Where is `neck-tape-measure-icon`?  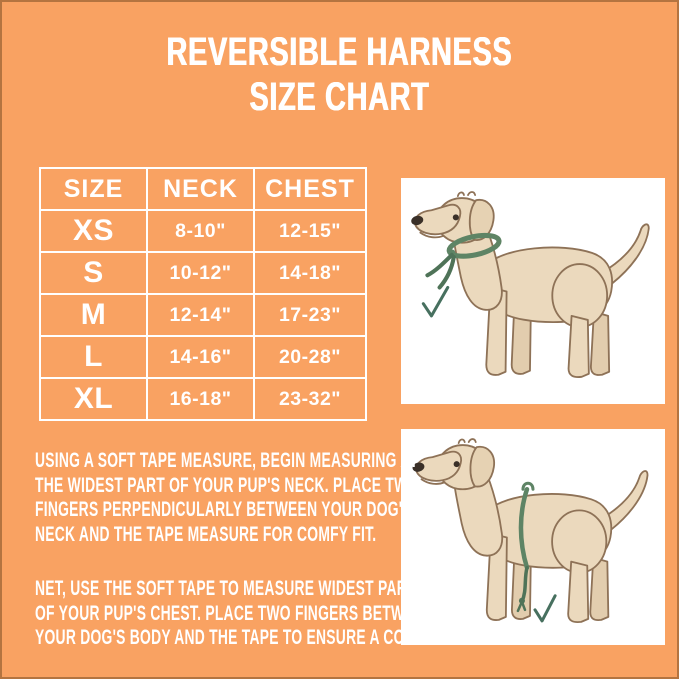 neck-tape-measure-icon is located at coordinates (463, 261).